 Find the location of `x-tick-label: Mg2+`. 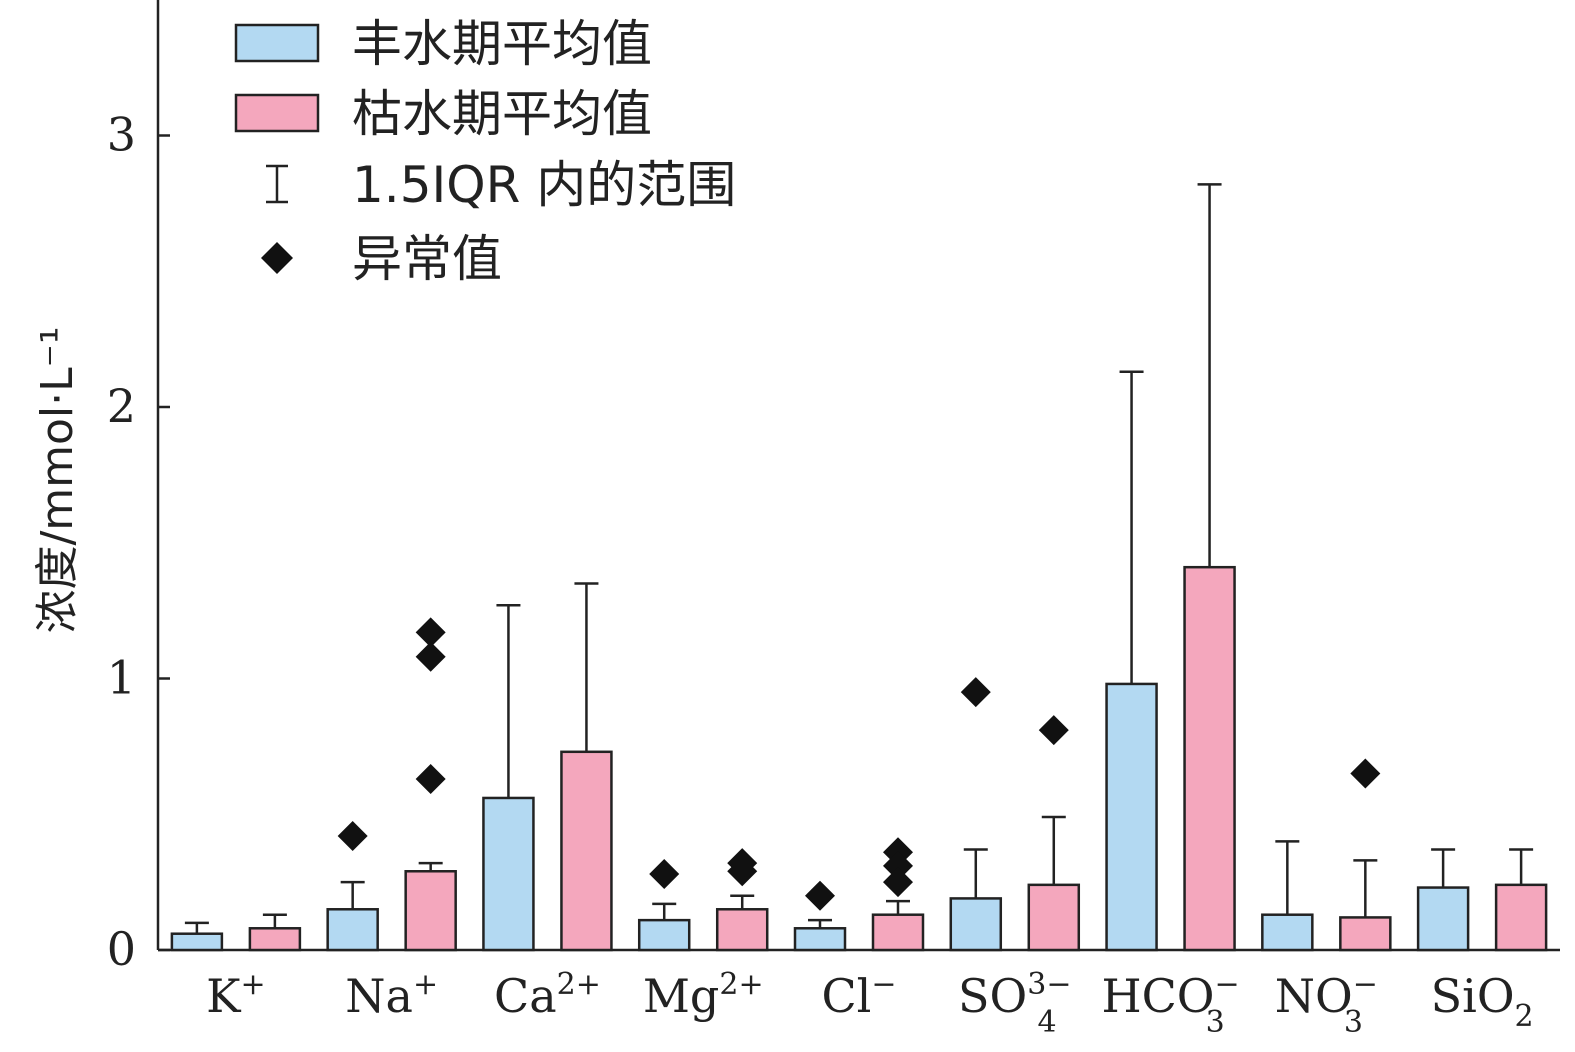

x-tick-label: Mg2+ is located at coordinates (703, 995).